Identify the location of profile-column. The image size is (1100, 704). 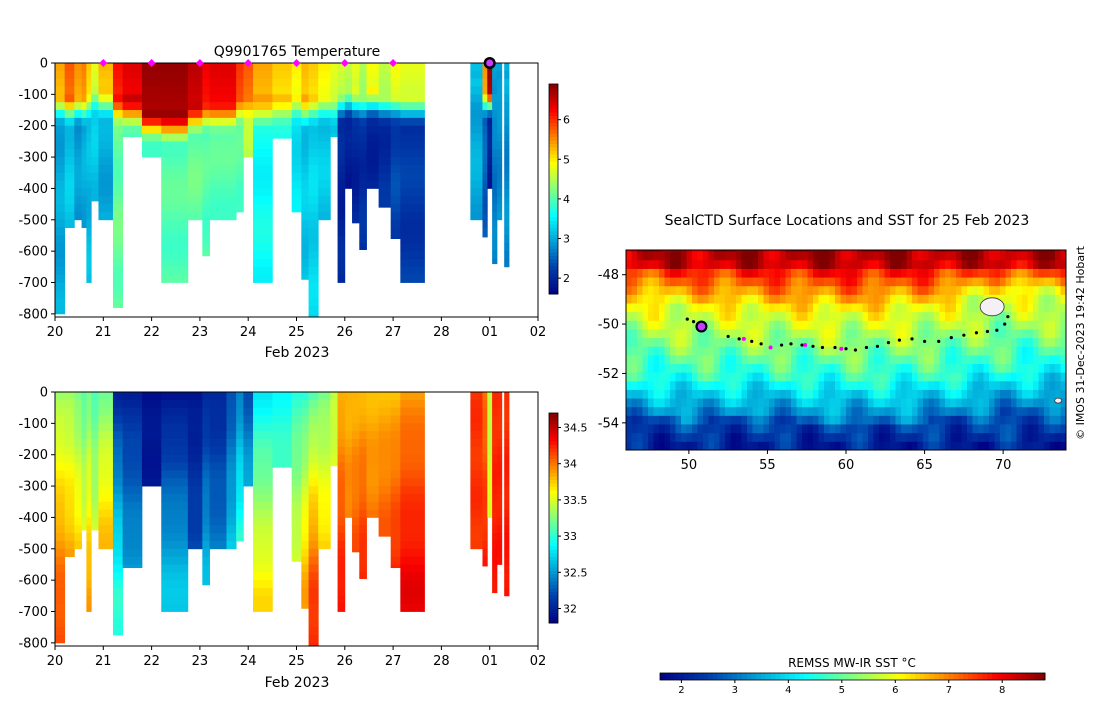
(356, 143).